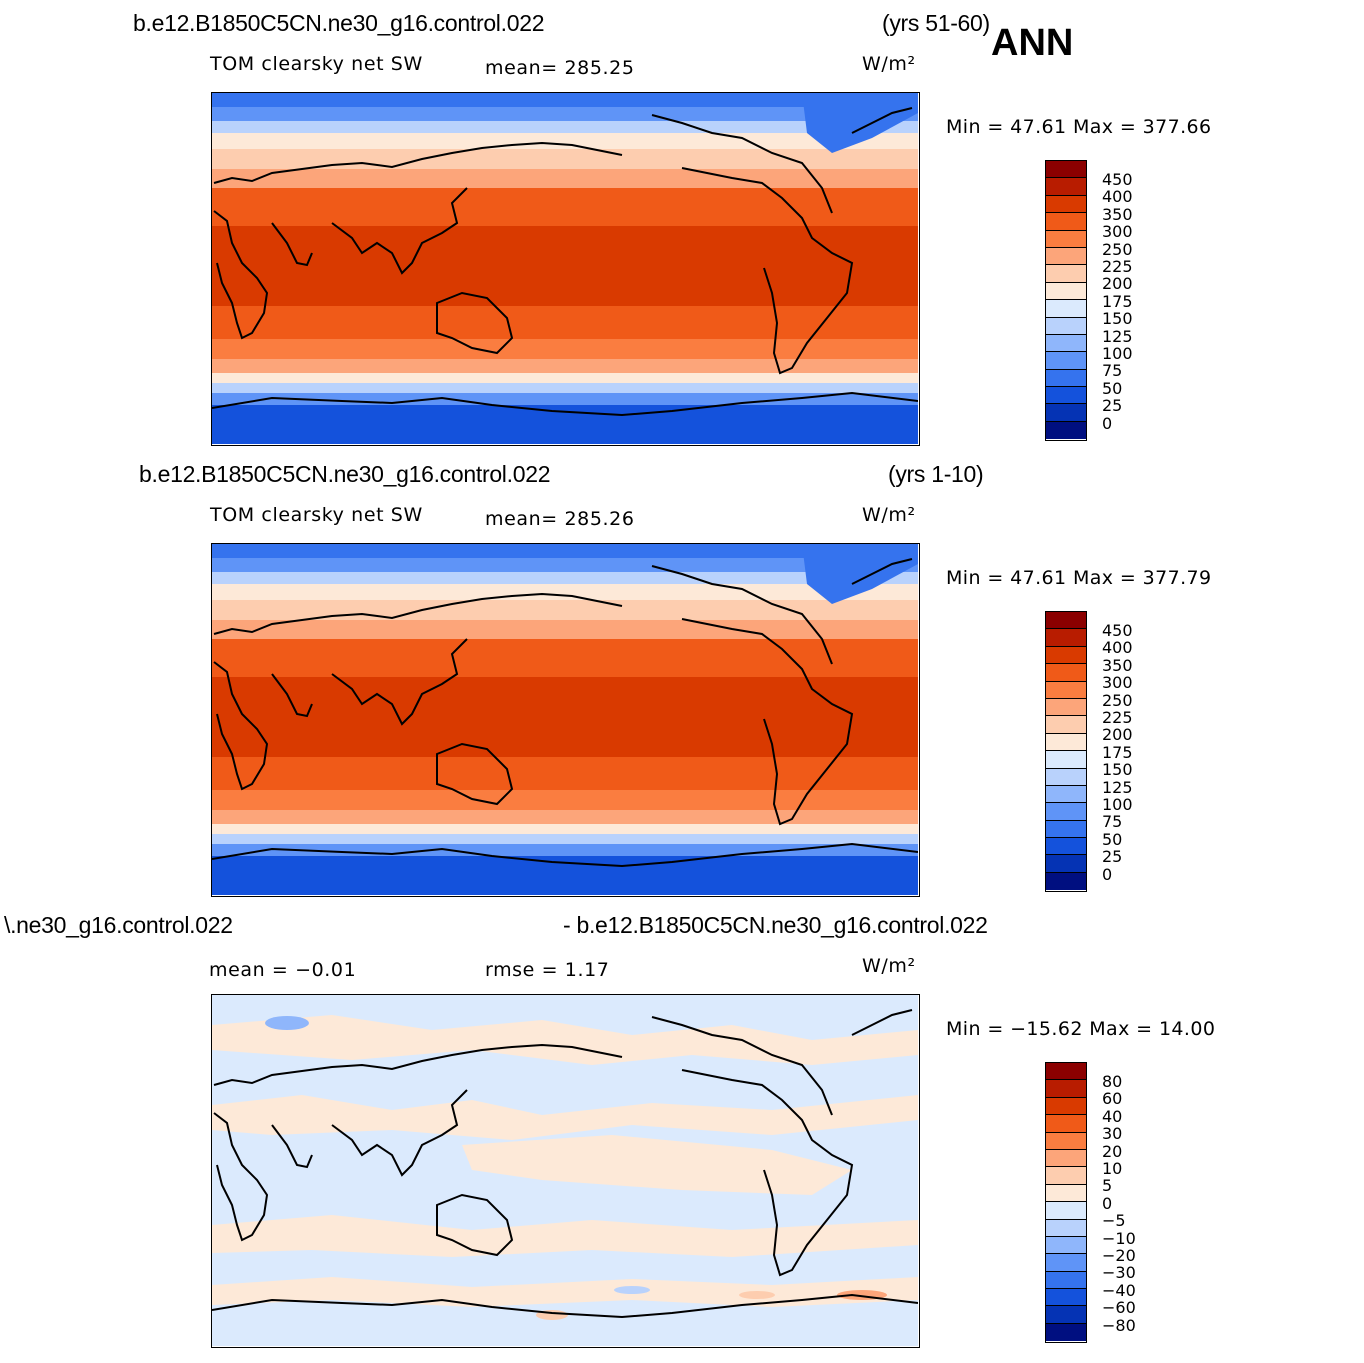 This screenshot has width=1364, height=1363. What do you see at coordinates (1032, 43) in the screenshot?
I see `season-label: ANN` at bounding box center [1032, 43].